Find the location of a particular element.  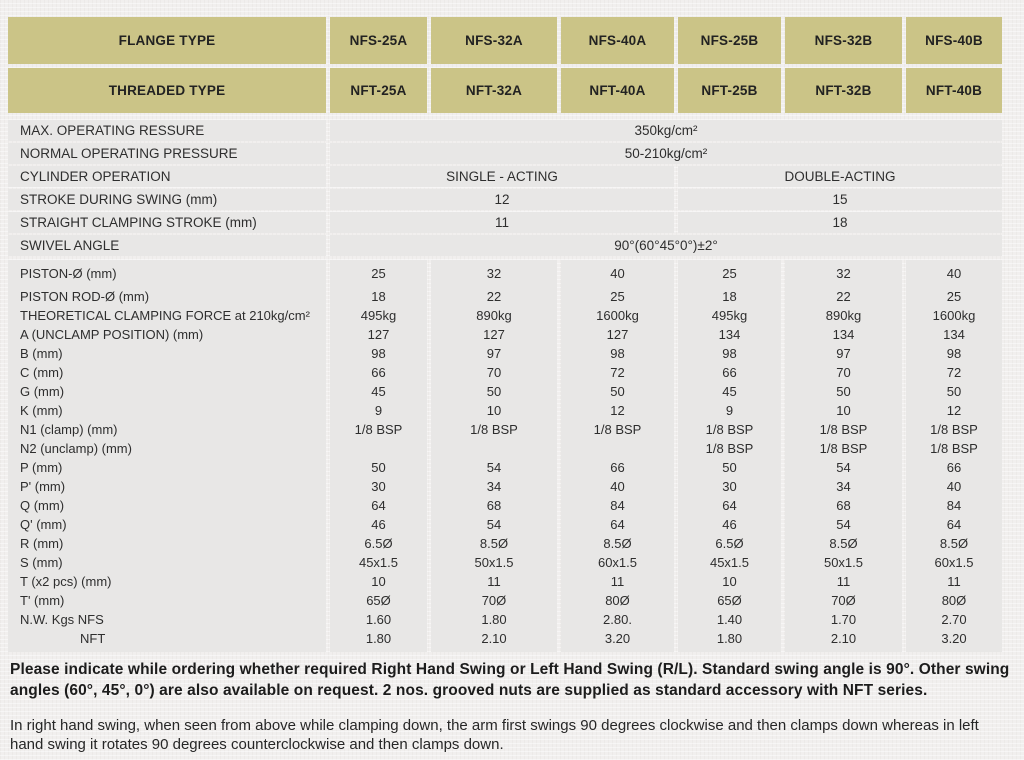

spec-row-label: P' (mm) is located at coordinates (43, 486).